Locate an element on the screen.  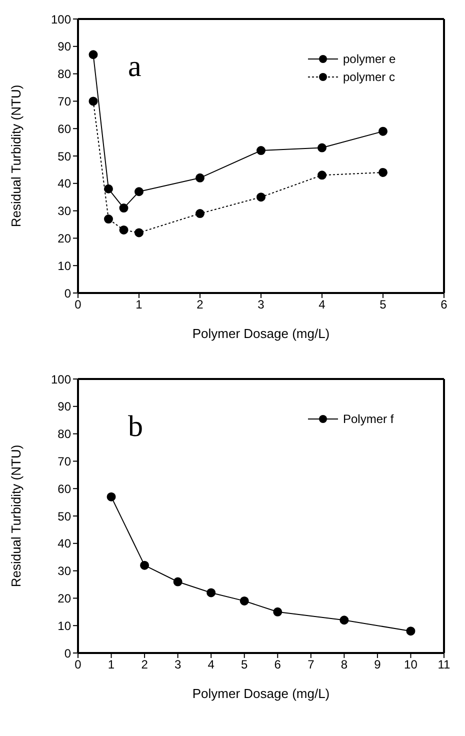
x-tick-label: 11 is located at coordinates (444, 665).